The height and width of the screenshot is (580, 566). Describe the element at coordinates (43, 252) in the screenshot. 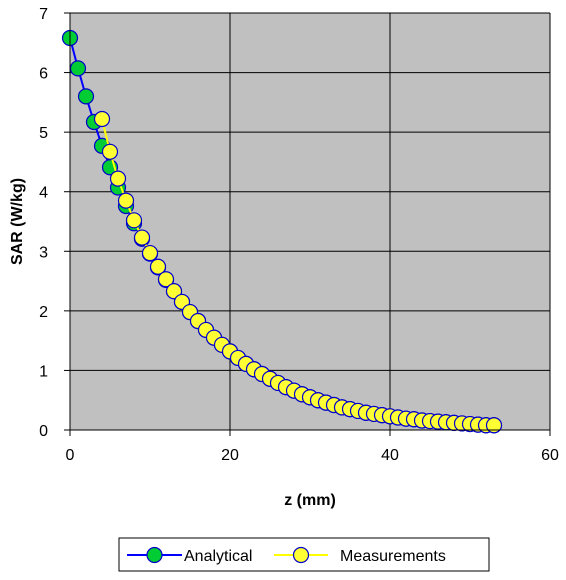

I see `y-tick-label: 3` at that location.